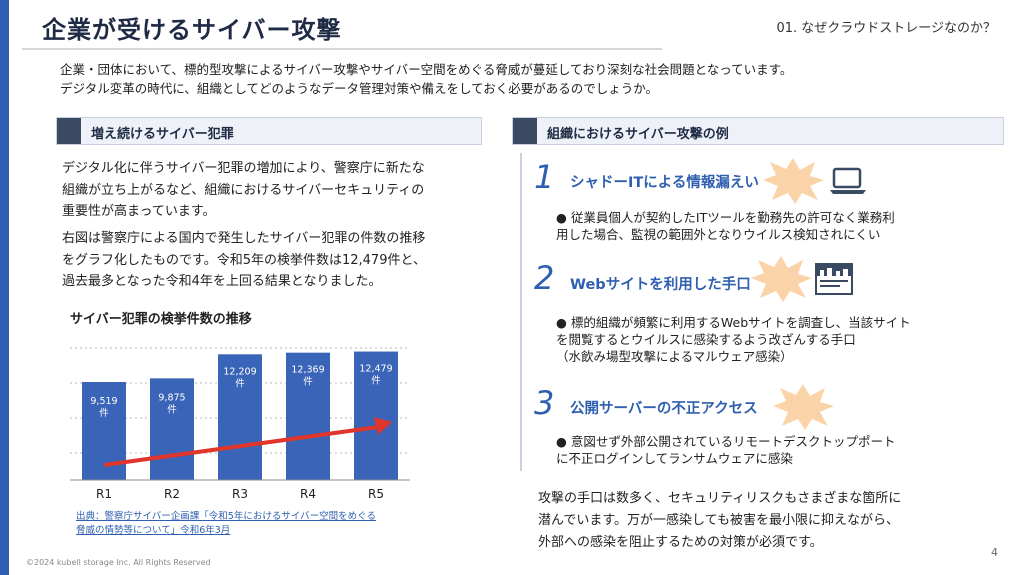 The width and height of the screenshot is (1024, 575). What do you see at coordinates (307, 370) in the screenshot?
I see `bar-value-label: 12,369` at bounding box center [307, 370].